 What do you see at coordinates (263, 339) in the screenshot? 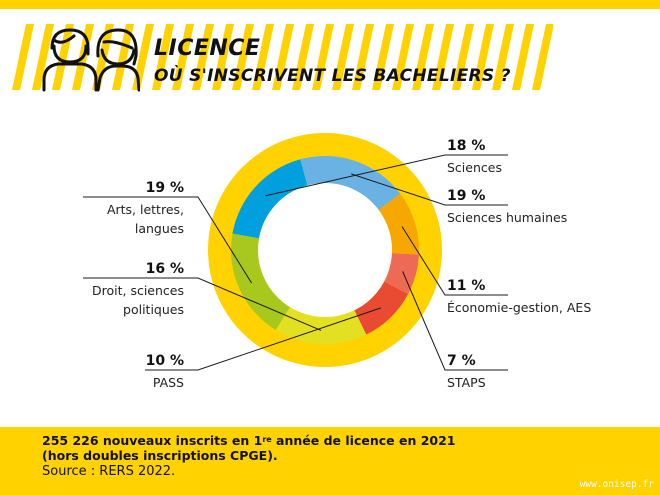
I see `leader-line-pass` at bounding box center [263, 339].